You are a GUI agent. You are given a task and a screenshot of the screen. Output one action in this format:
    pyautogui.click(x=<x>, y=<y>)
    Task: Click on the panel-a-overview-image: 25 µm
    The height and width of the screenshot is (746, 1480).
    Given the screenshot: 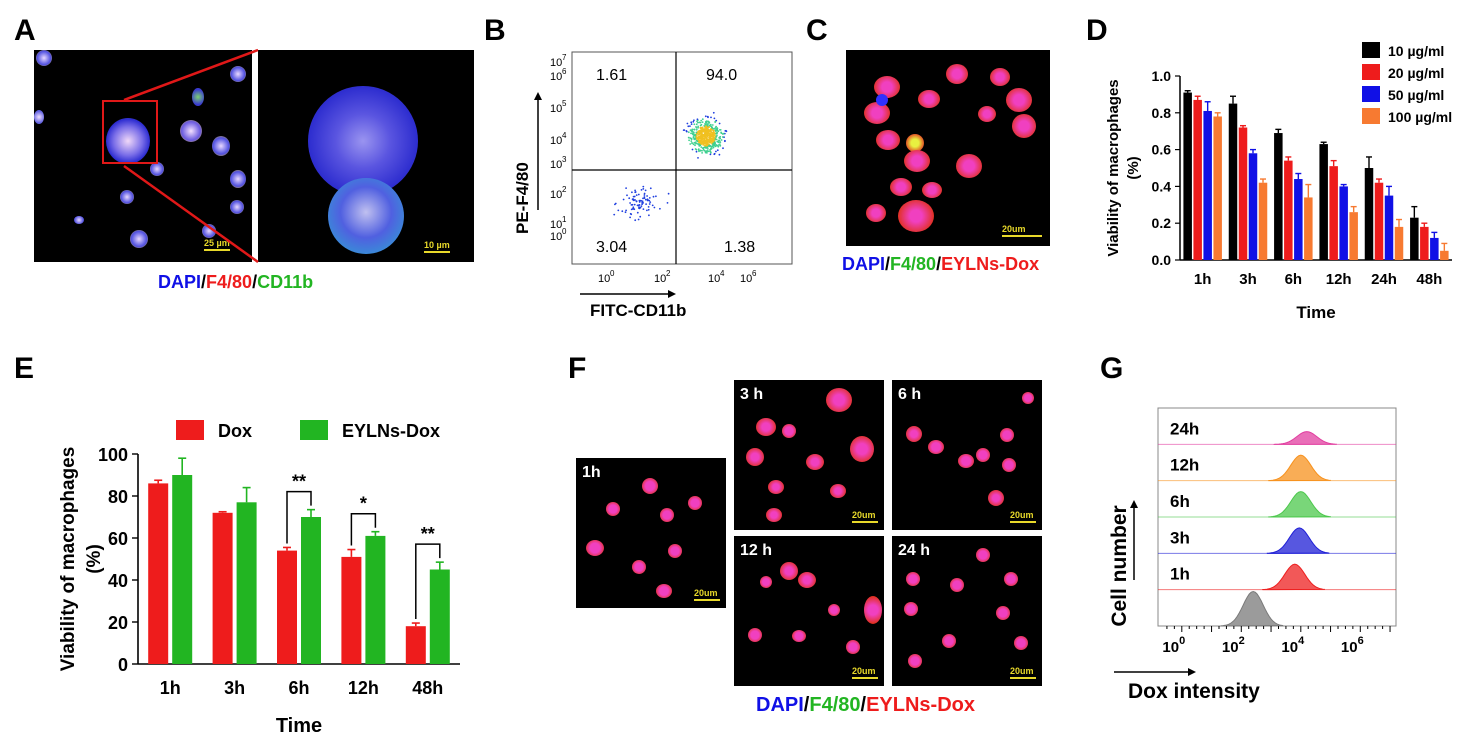 What is the action you would take?
    pyautogui.click(x=143, y=156)
    